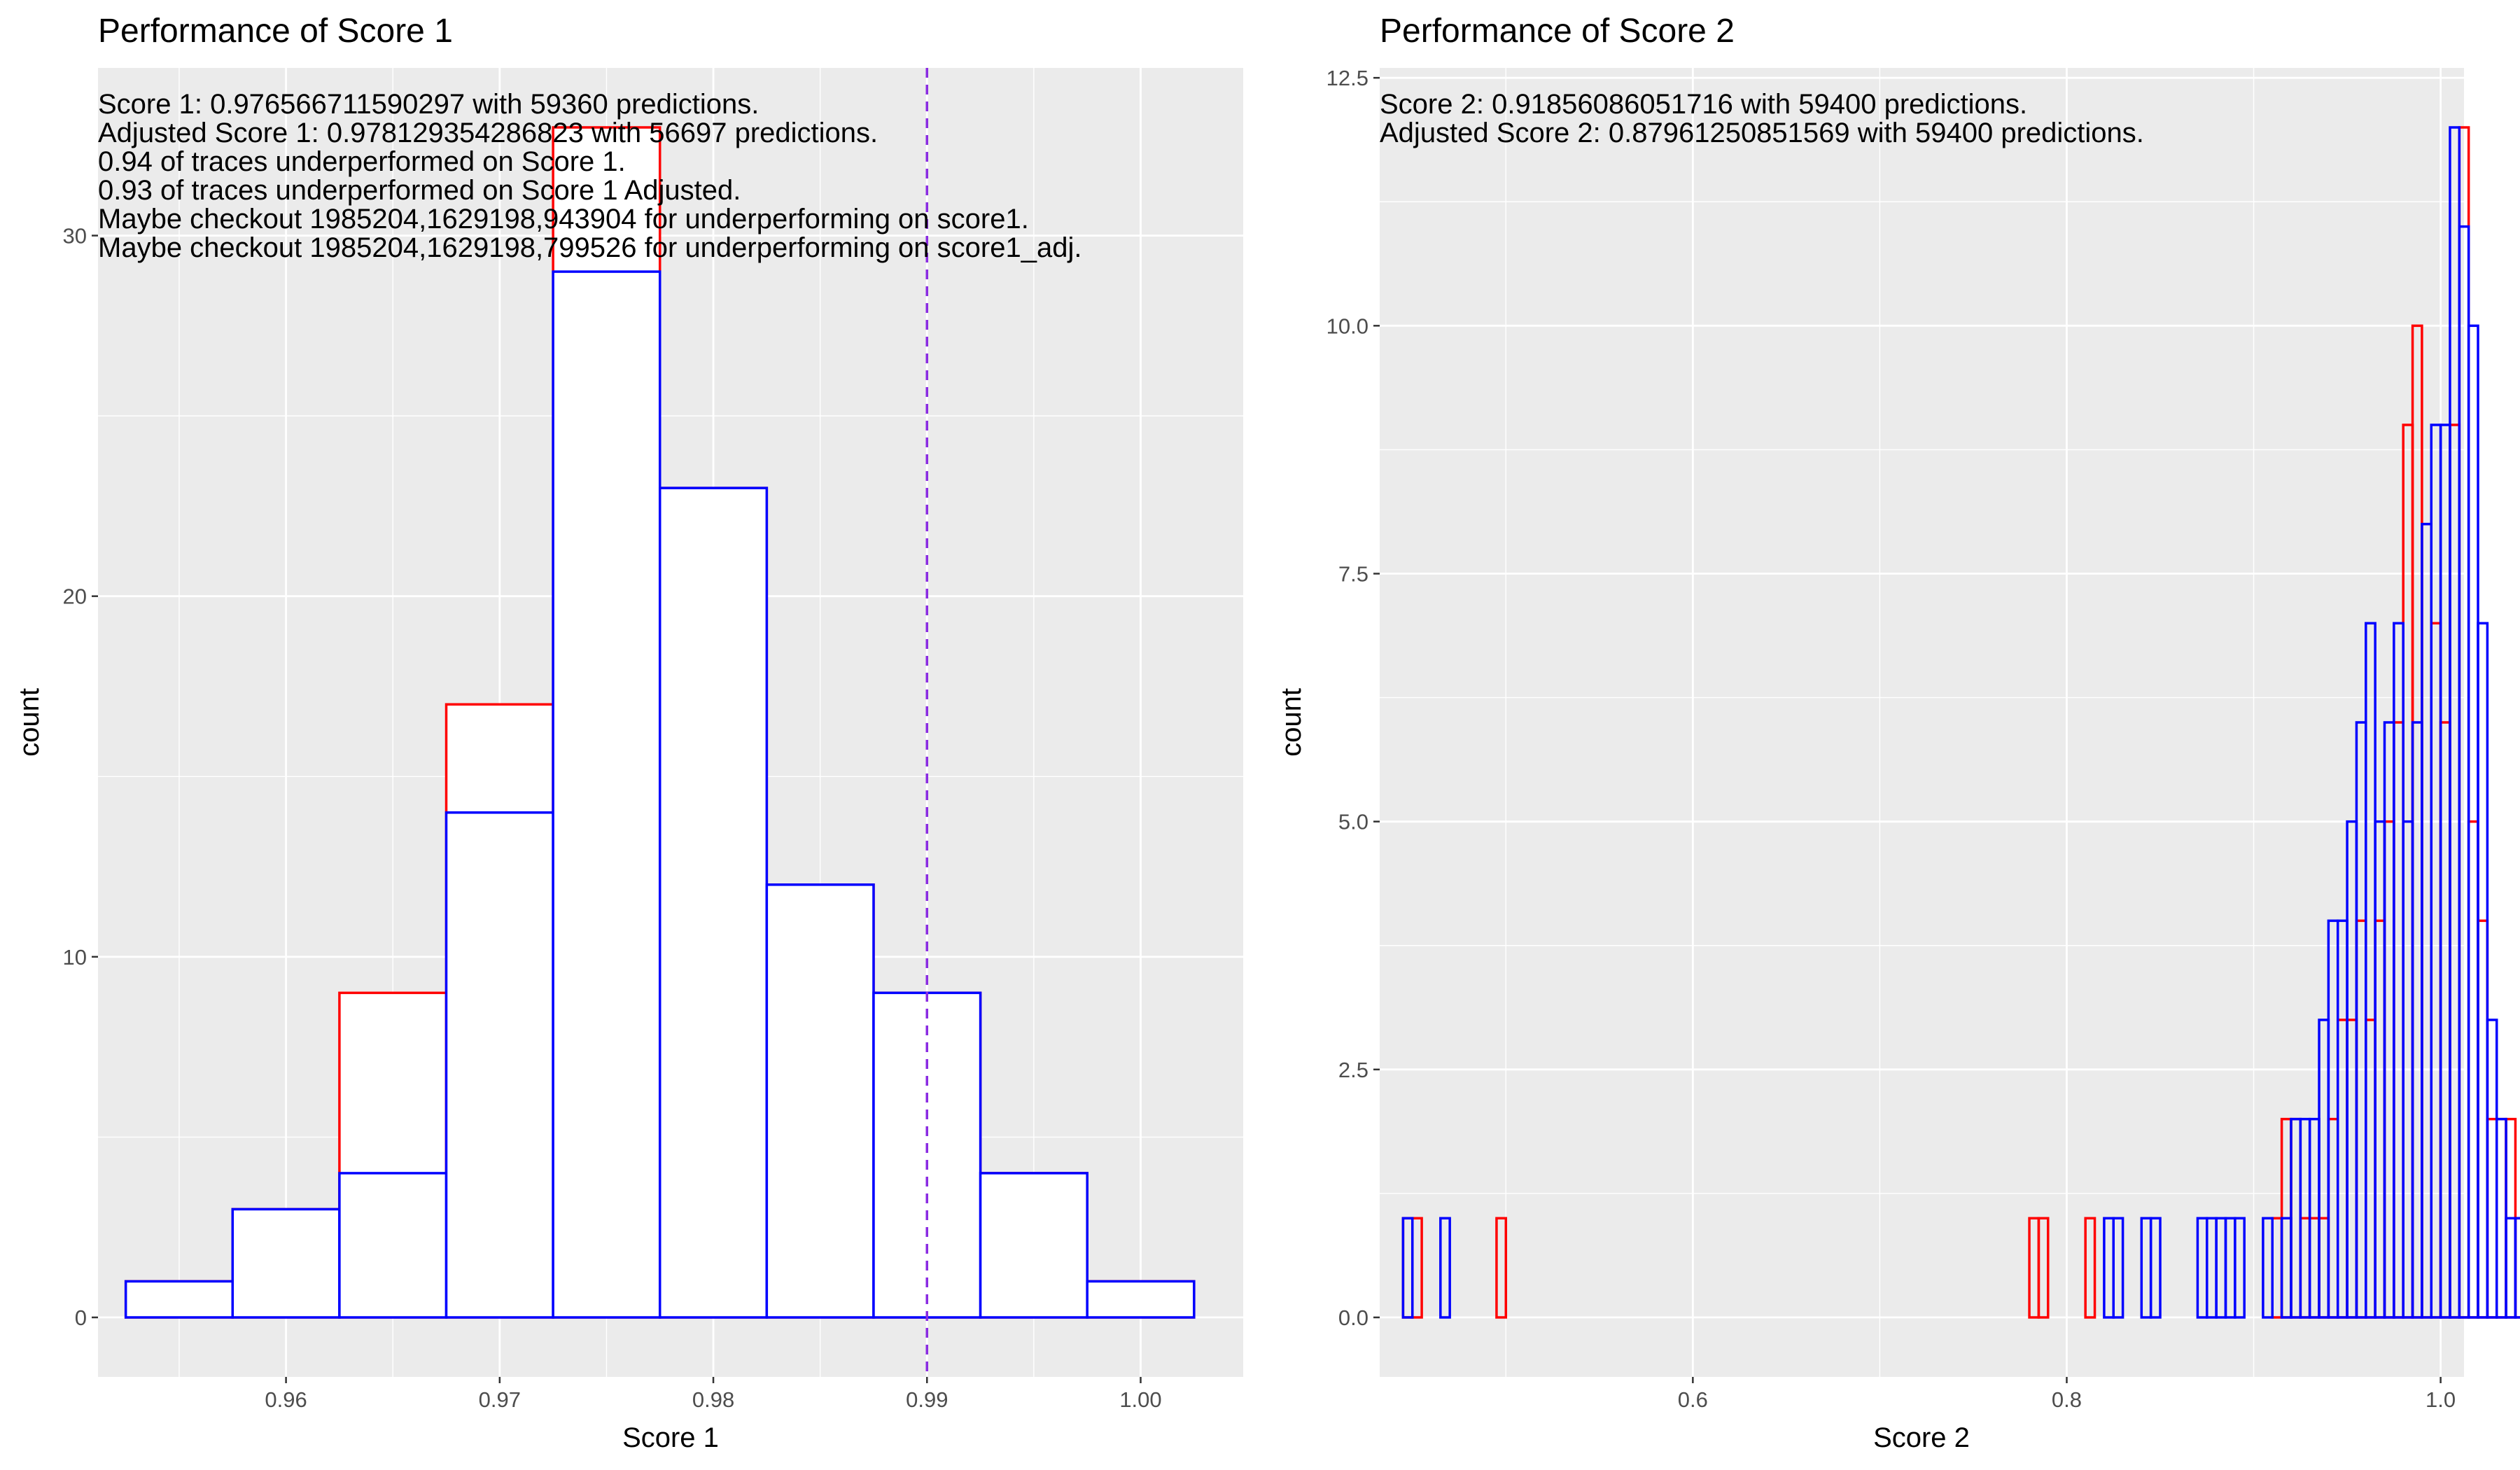 The image size is (2520, 1470). I want to click on x-tick-label: 0.96, so click(286, 1399).